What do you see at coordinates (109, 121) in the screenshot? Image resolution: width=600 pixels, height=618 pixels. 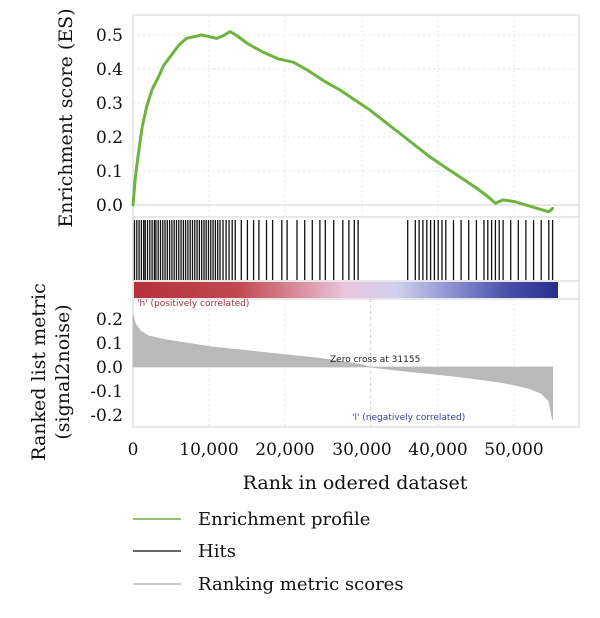 I see `es-y-ticks: 0.5 0.4 0.3 0.2 0.1 0.0` at bounding box center [109, 121].